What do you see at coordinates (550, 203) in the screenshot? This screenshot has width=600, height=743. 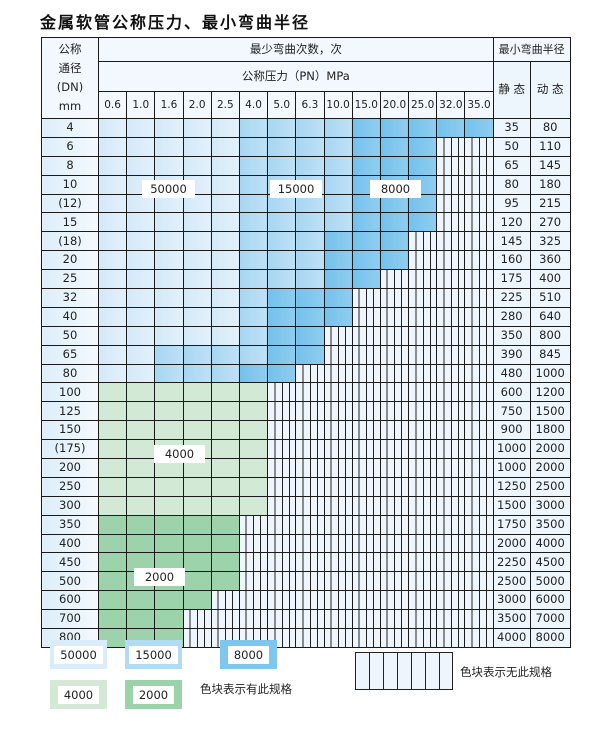 I see `dynamic-radius-cell: 215` at bounding box center [550, 203].